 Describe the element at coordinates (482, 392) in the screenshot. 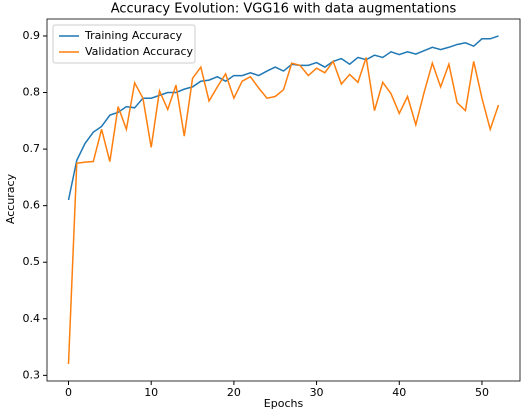

I see `x-tick-label: 50` at that location.